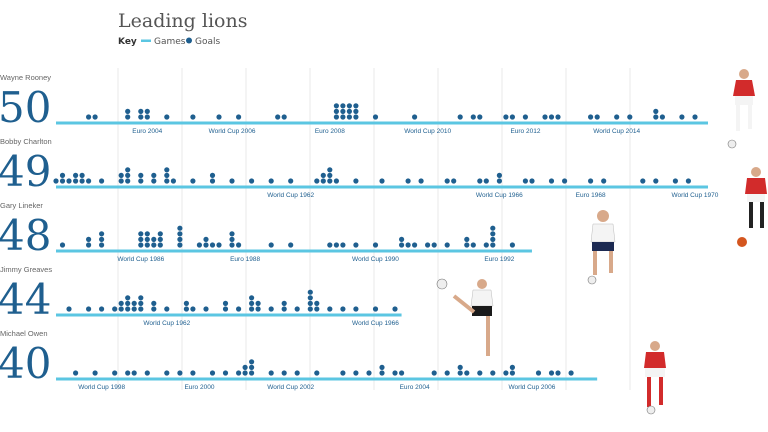 The width and height of the screenshot is (768, 432). I want to click on player-name: Wayne Rooney, so click(25, 77).